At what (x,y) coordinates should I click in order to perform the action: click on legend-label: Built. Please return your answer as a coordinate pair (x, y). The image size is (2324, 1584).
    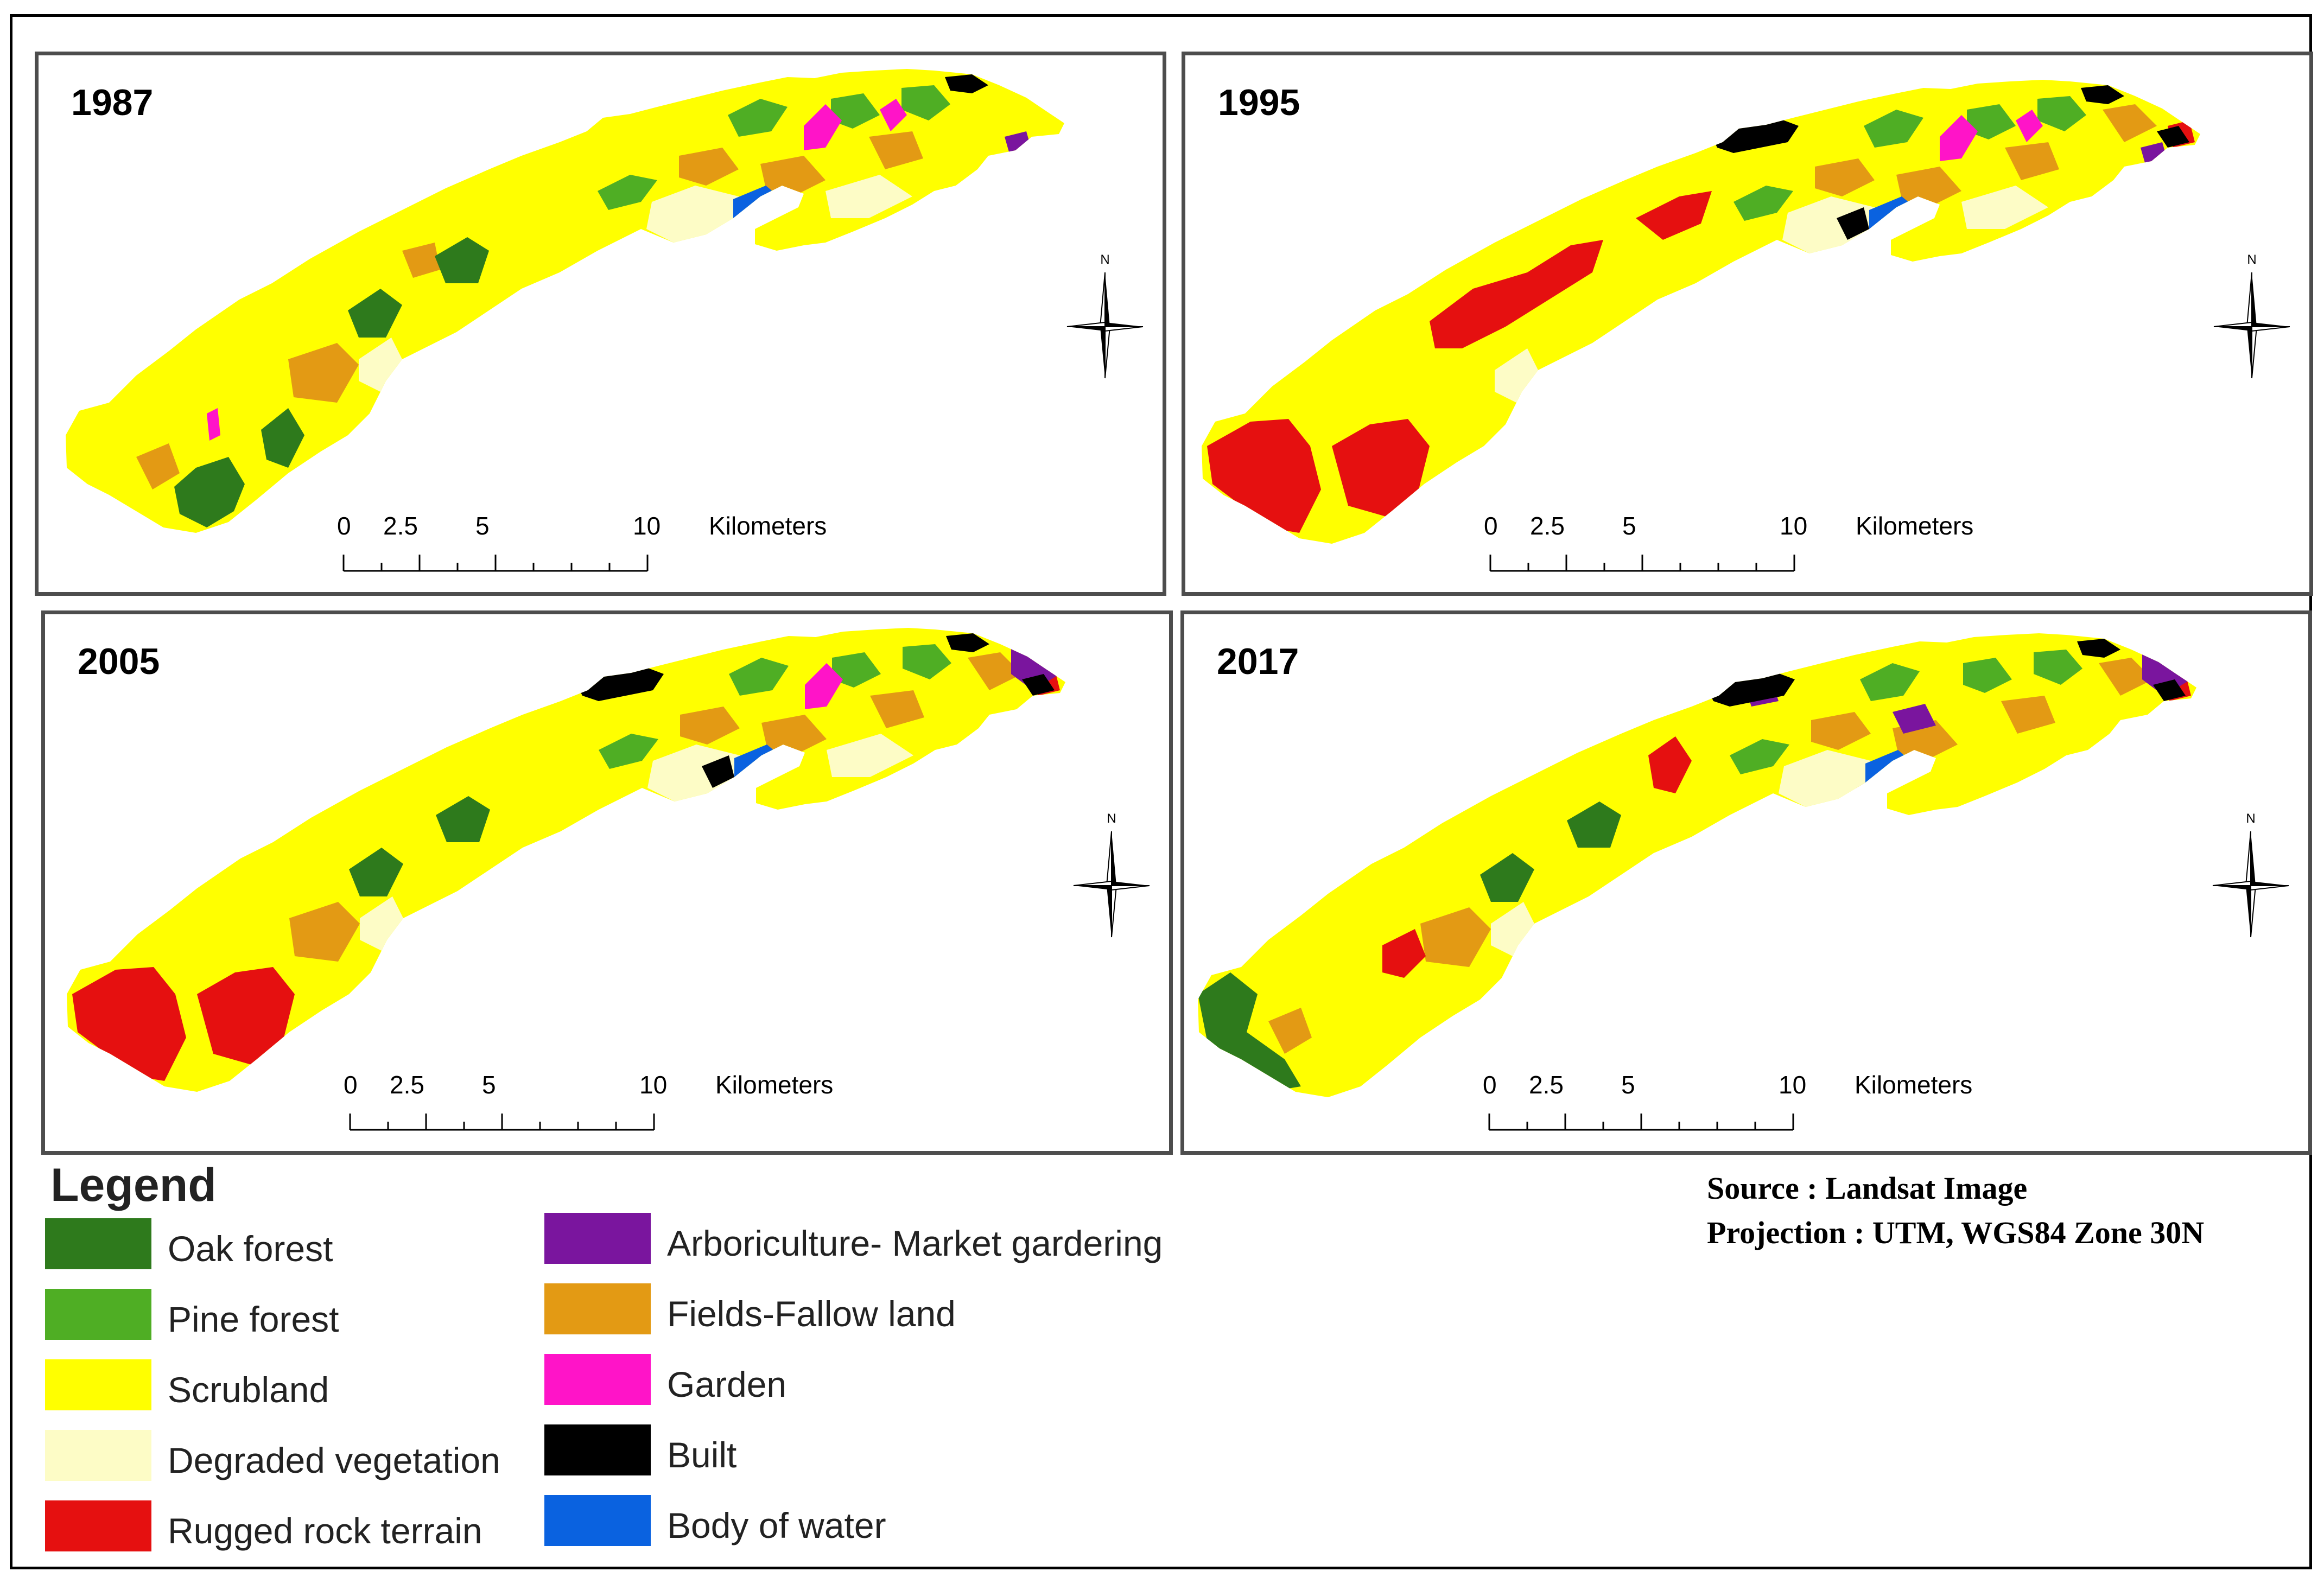
    Looking at the image, I should click on (702, 1455).